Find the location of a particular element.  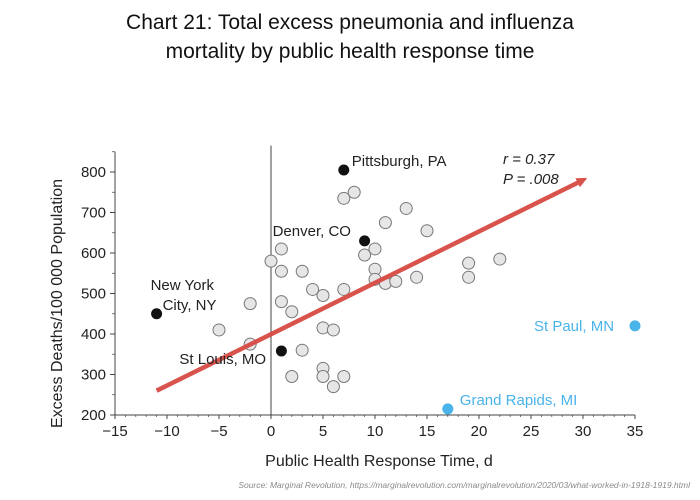

x-tick-label: 0 is located at coordinates (271, 431).